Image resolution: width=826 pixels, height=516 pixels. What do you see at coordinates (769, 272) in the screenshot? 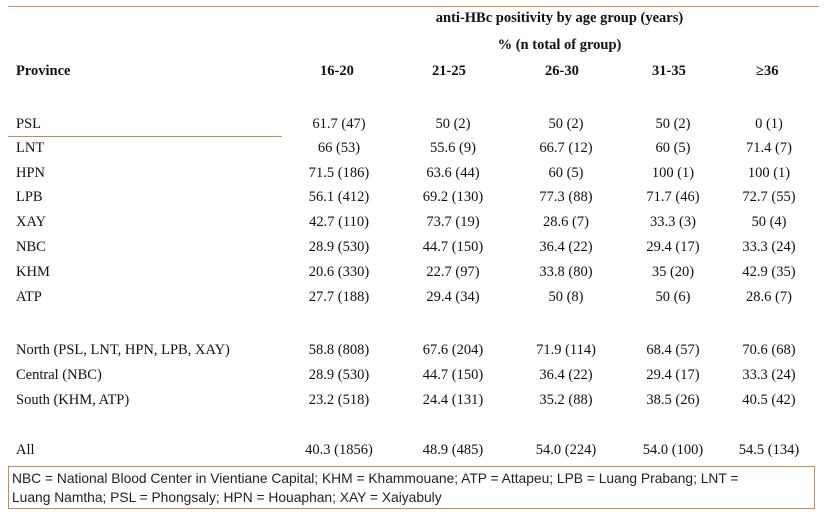
I see `value-cell: 42.9 (35)` at bounding box center [769, 272].